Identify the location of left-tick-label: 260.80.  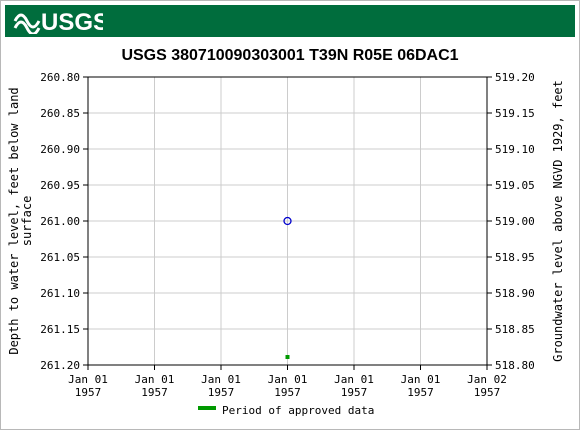
(60, 77).